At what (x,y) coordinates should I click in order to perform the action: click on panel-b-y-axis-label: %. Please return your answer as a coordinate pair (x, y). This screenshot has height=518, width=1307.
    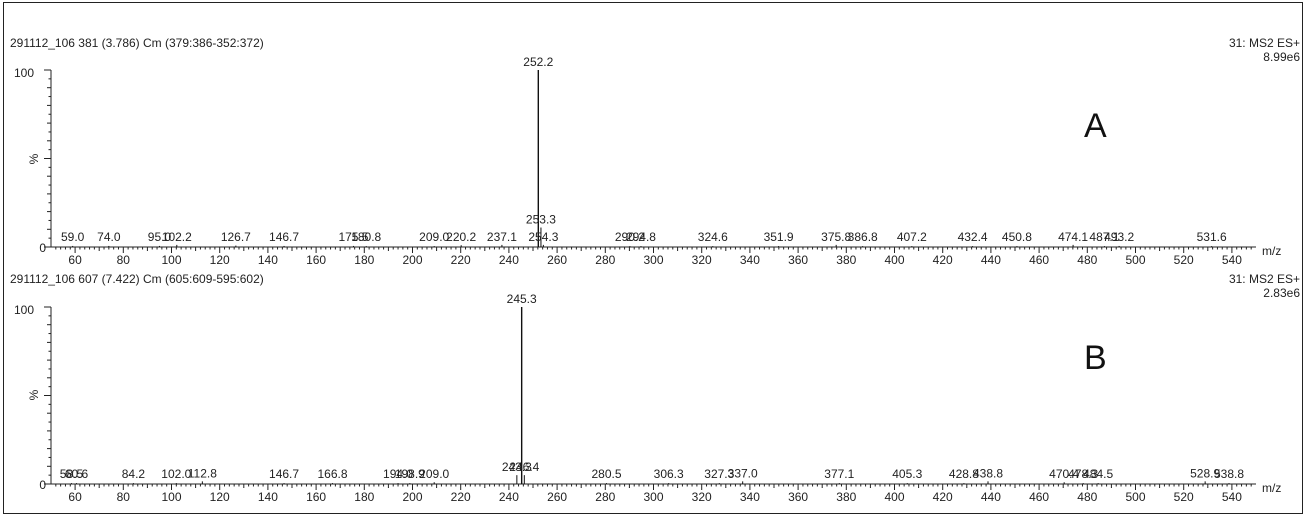
    Looking at the image, I should click on (34, 394).